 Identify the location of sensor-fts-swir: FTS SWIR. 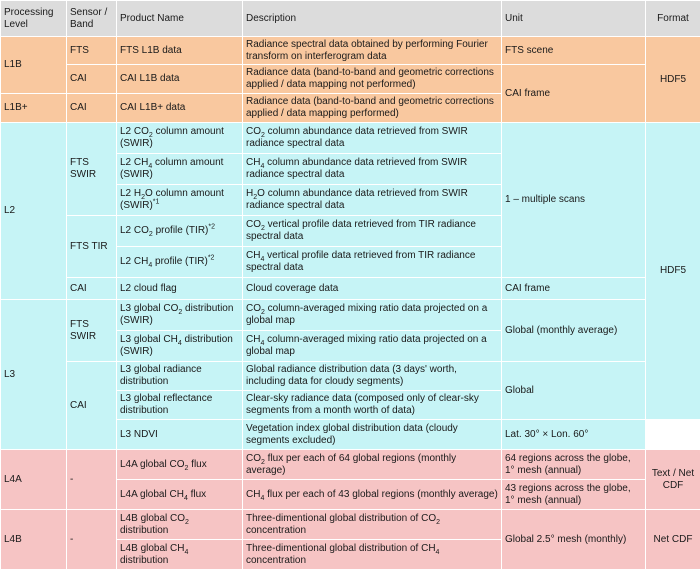
(91, 169).